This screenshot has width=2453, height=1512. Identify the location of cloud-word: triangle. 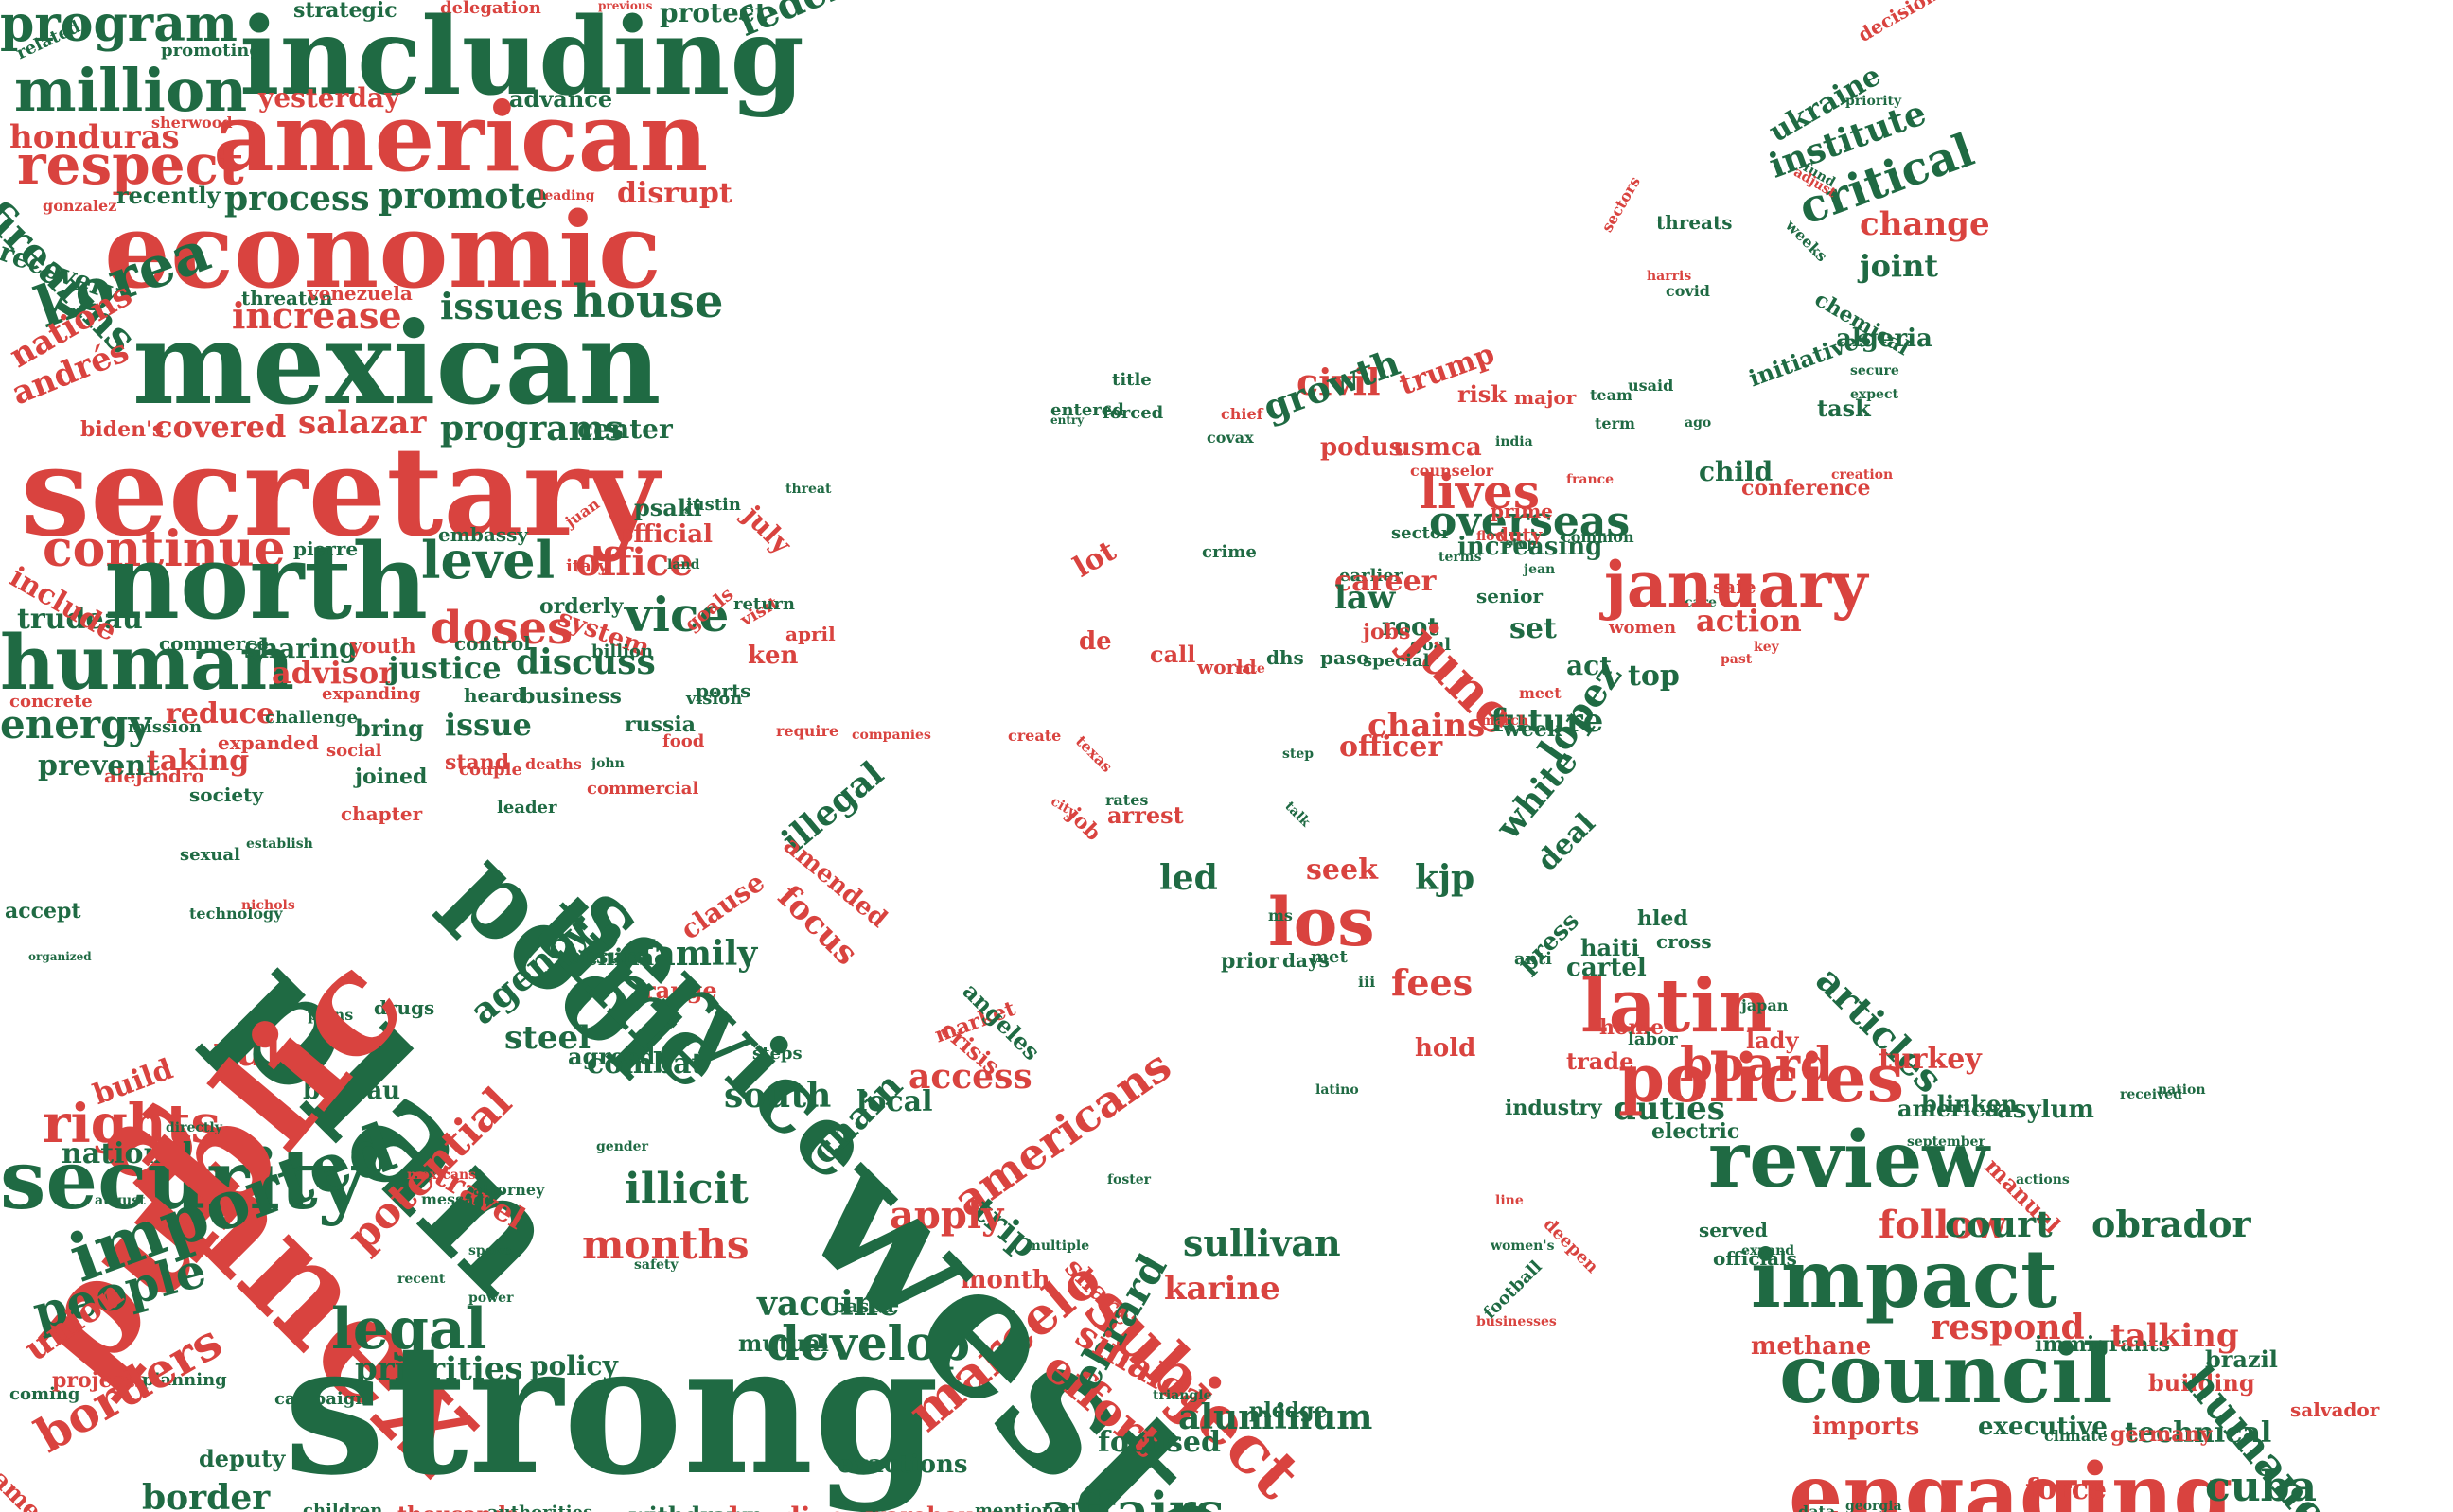
(1183, 1395).